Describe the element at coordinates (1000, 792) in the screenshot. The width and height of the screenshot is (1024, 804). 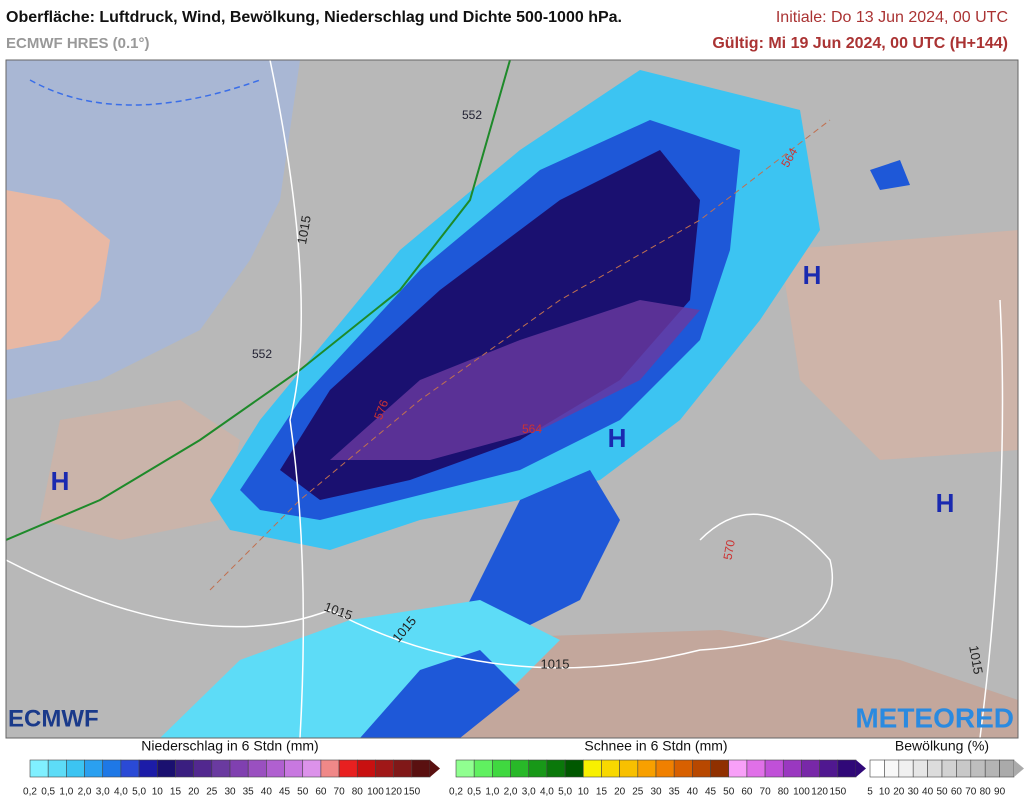
I see `legend-label: 90` at that location.